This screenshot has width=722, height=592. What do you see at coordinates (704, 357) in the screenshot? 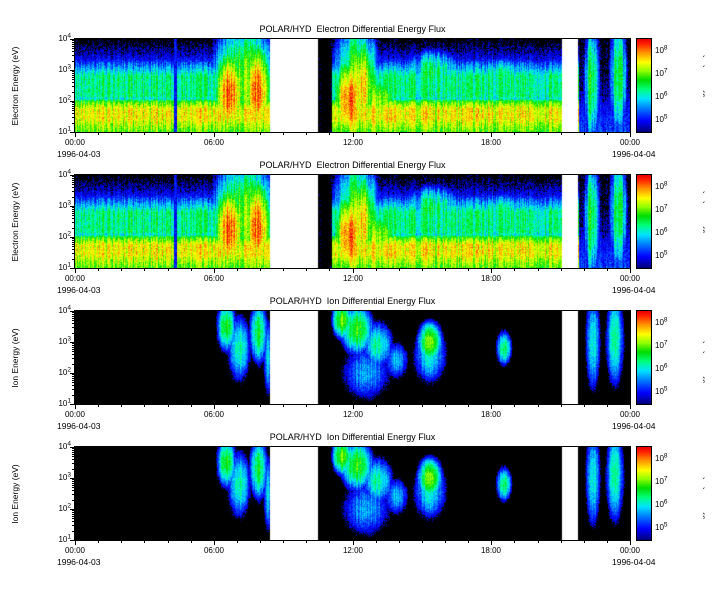
I see `colorbar-unit-label: Diff. Energy Flux (1/(cm^2-s-sr-eV))` at bounding box center [704, 357].